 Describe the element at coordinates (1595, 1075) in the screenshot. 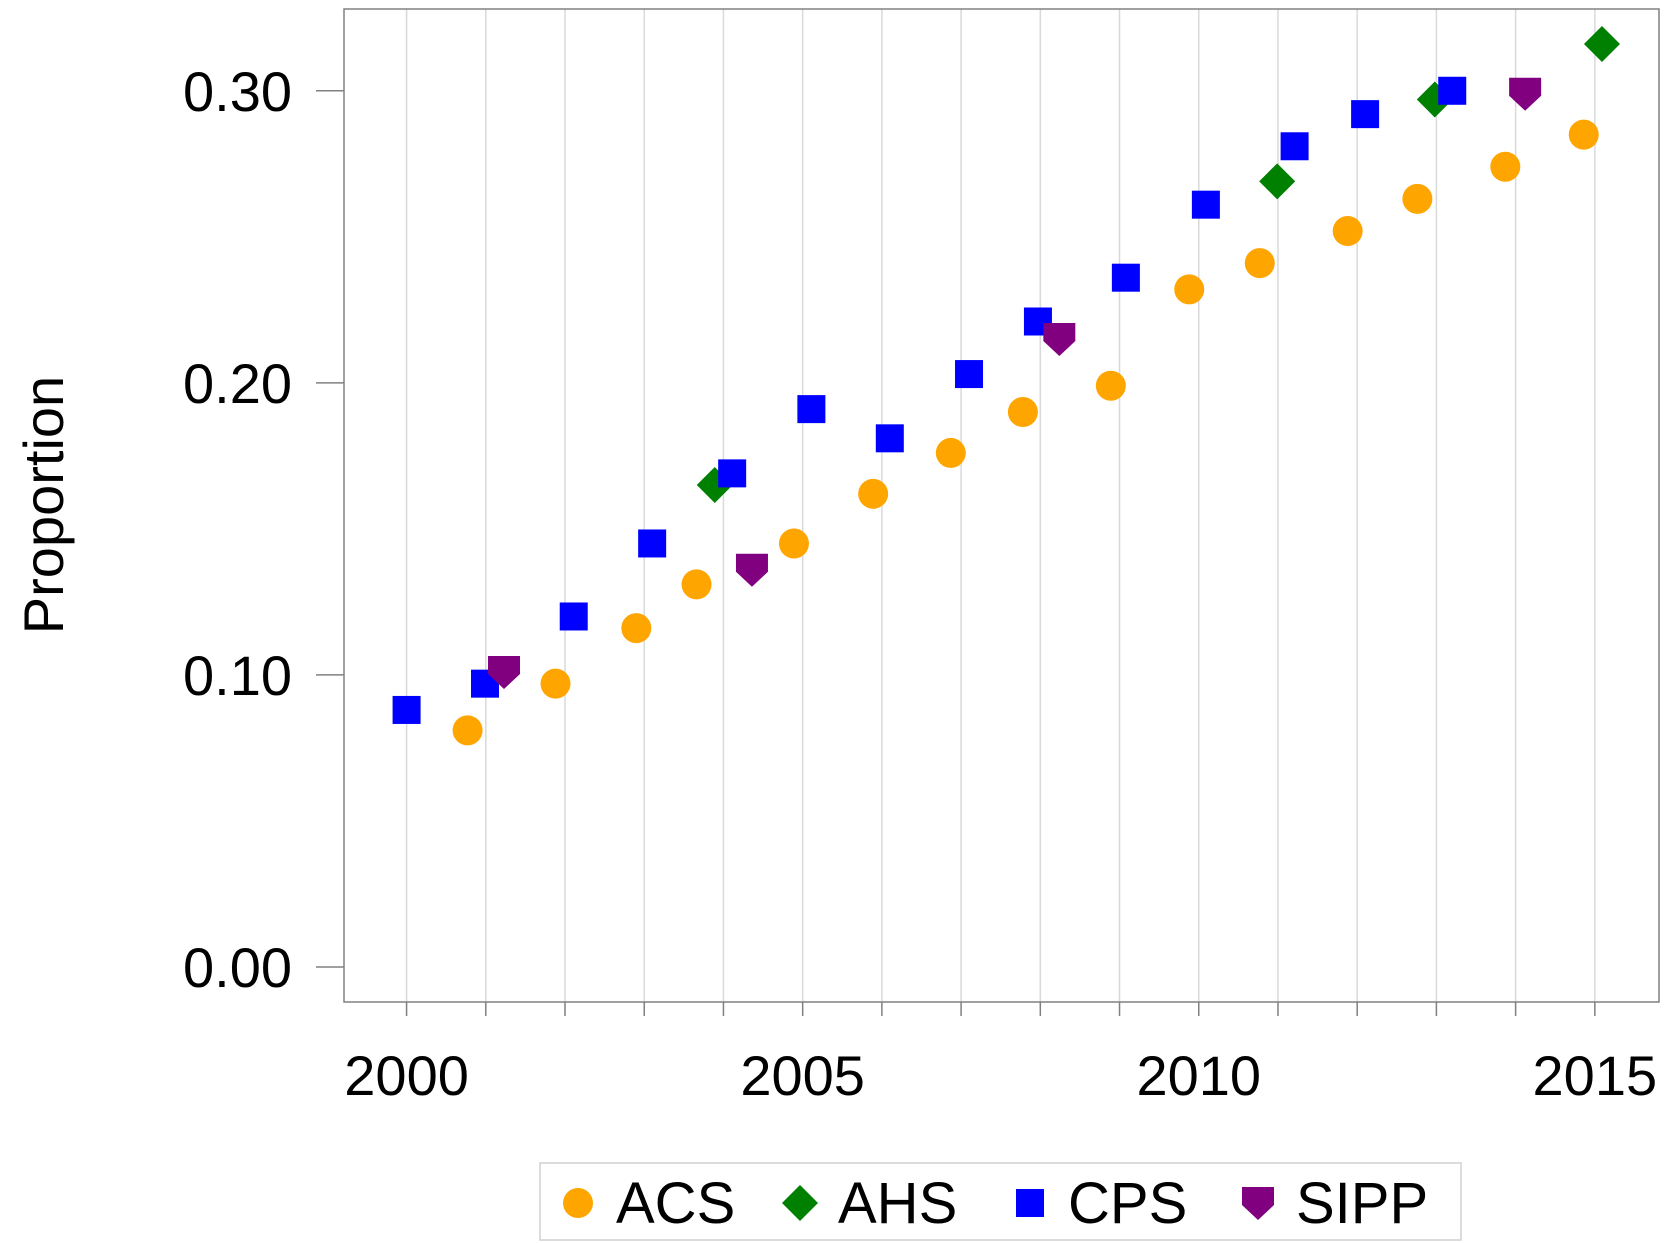

I see `x-tick-label: 2015` at that location.